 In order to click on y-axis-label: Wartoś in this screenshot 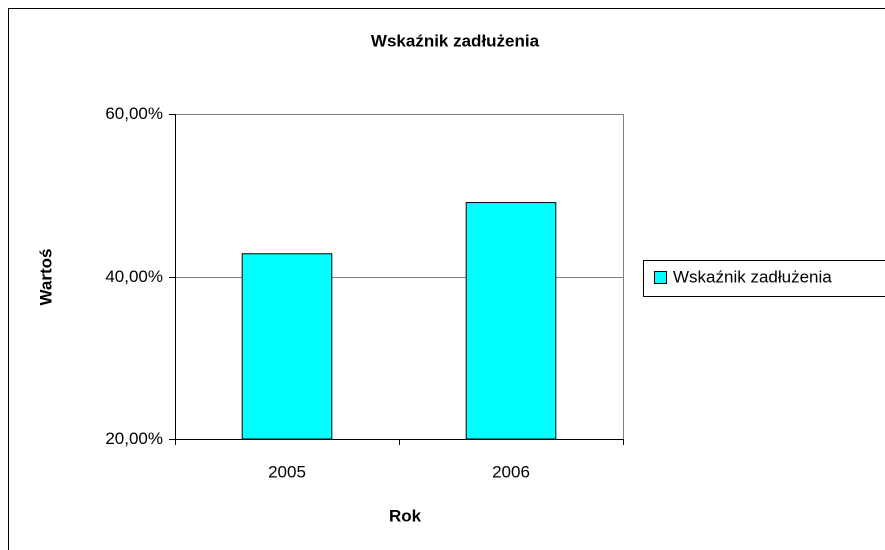, I will do `click(45, 277)`.